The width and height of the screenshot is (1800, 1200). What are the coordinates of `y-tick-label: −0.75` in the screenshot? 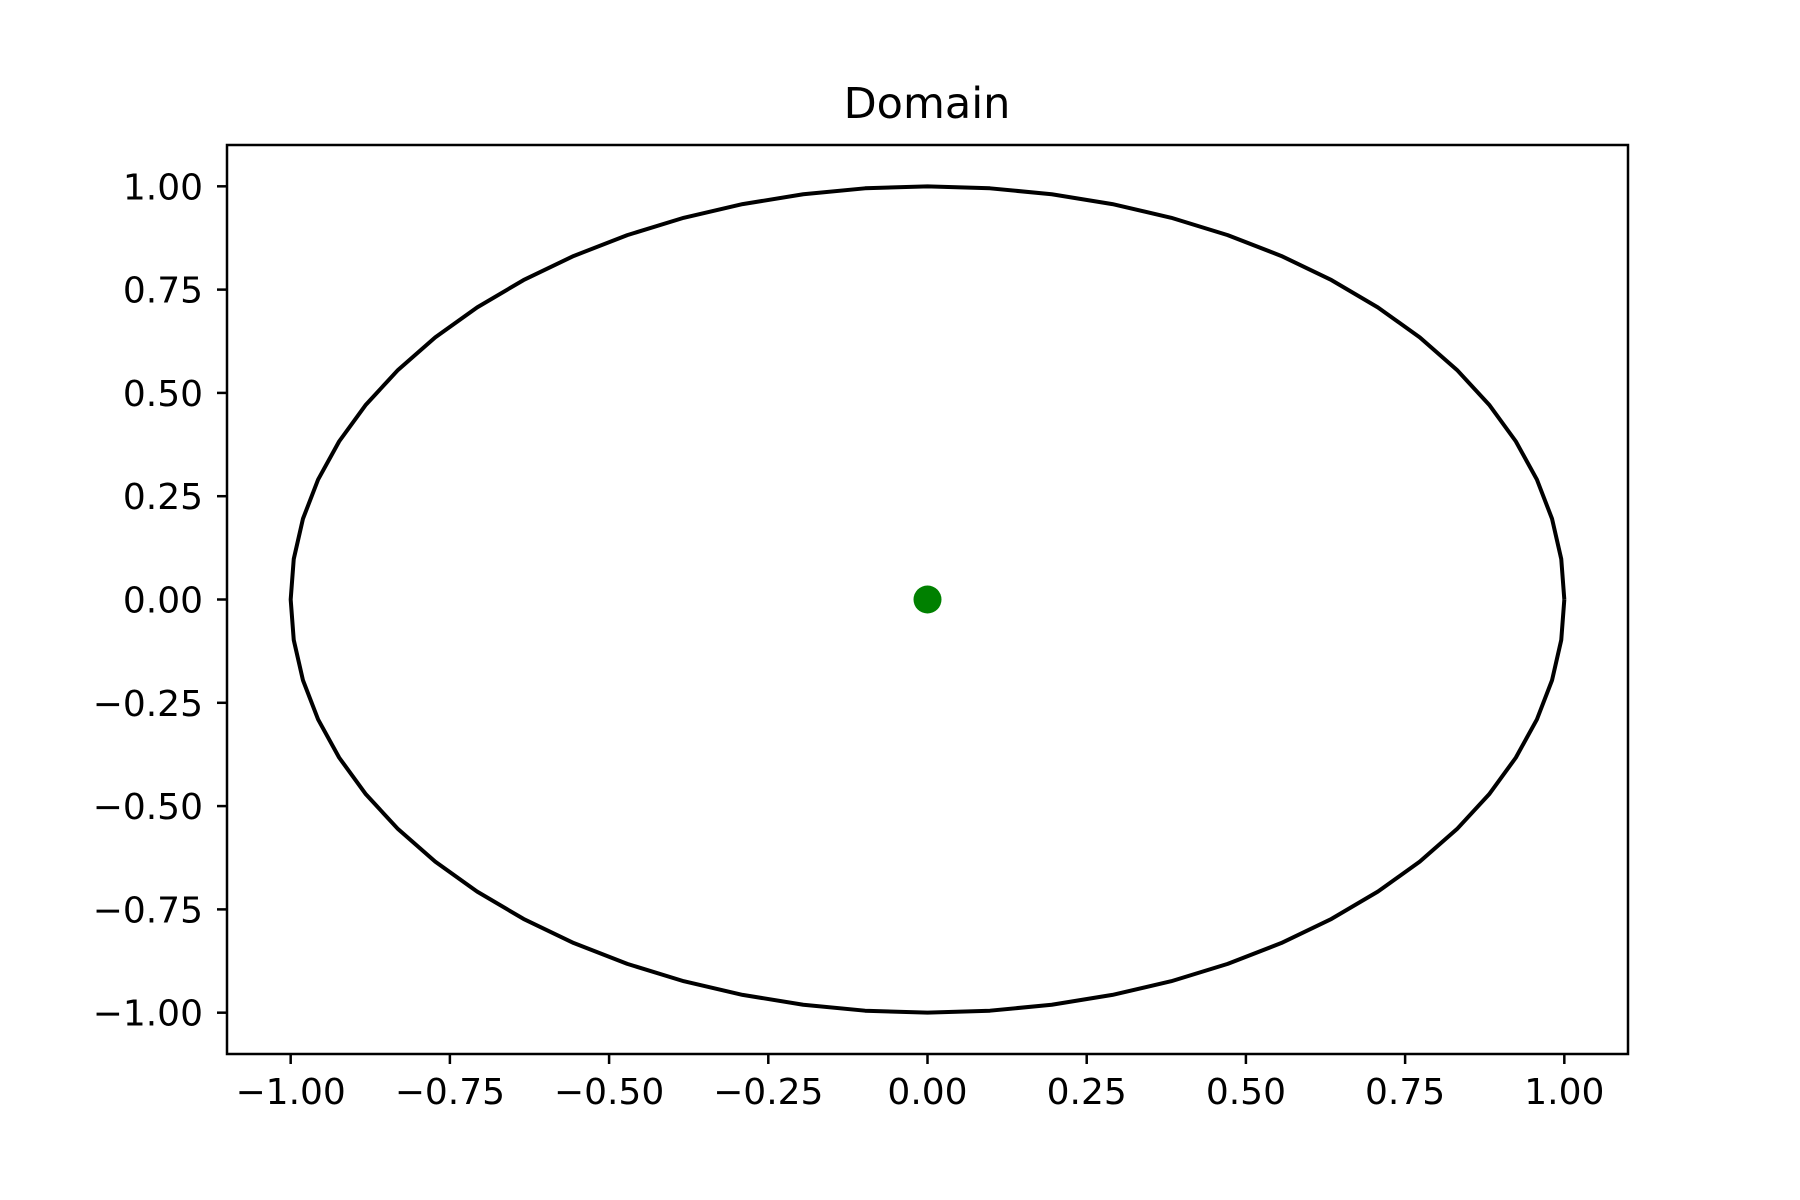 It's located at (148, 910).